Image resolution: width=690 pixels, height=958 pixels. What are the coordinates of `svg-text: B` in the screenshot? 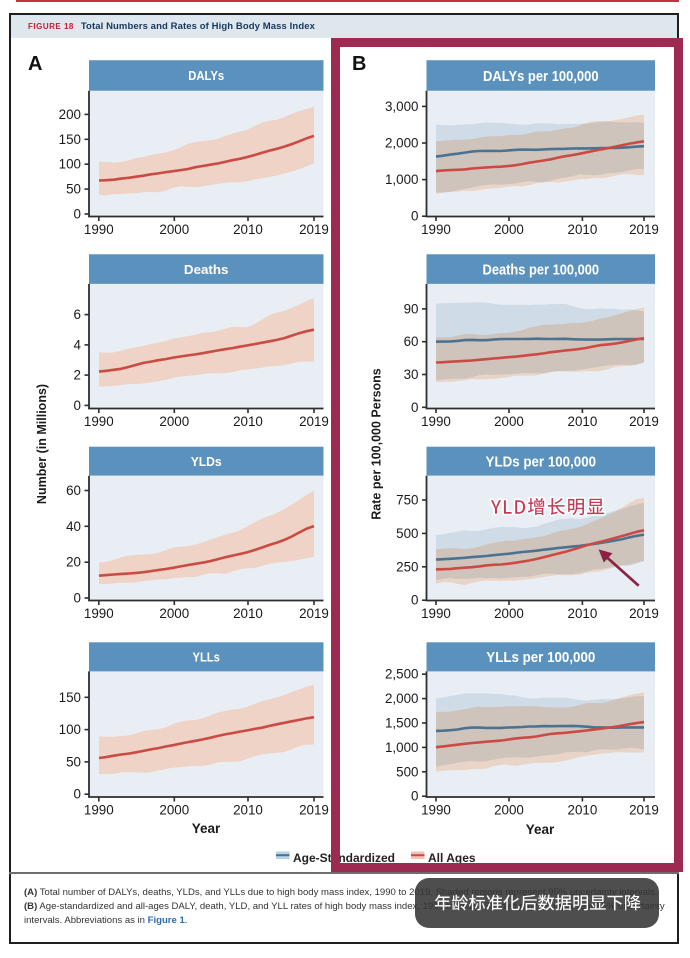 It's located at (359, 64).